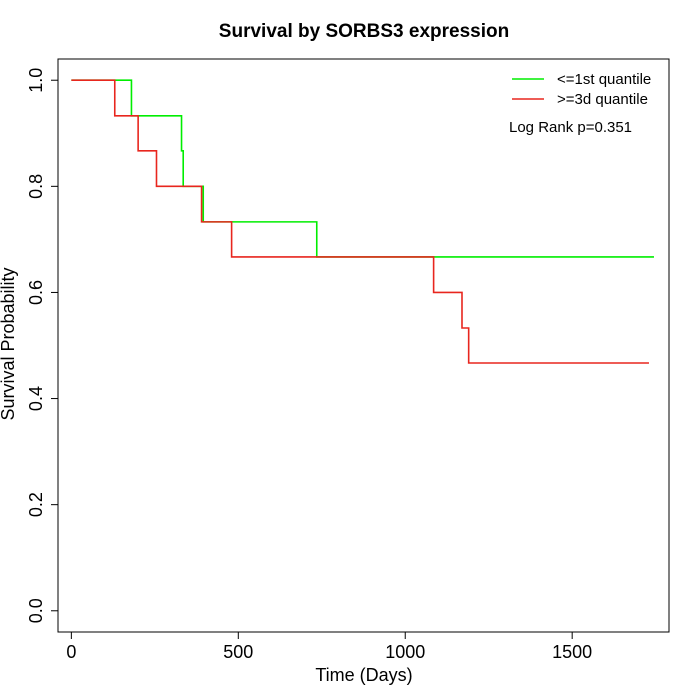 This screenshot has height=700, width=700. What do you see at coordinates (363, 675) in the screenshot?
I see `x-axis-label: Time (Days)` at bounding box center [363, 675].